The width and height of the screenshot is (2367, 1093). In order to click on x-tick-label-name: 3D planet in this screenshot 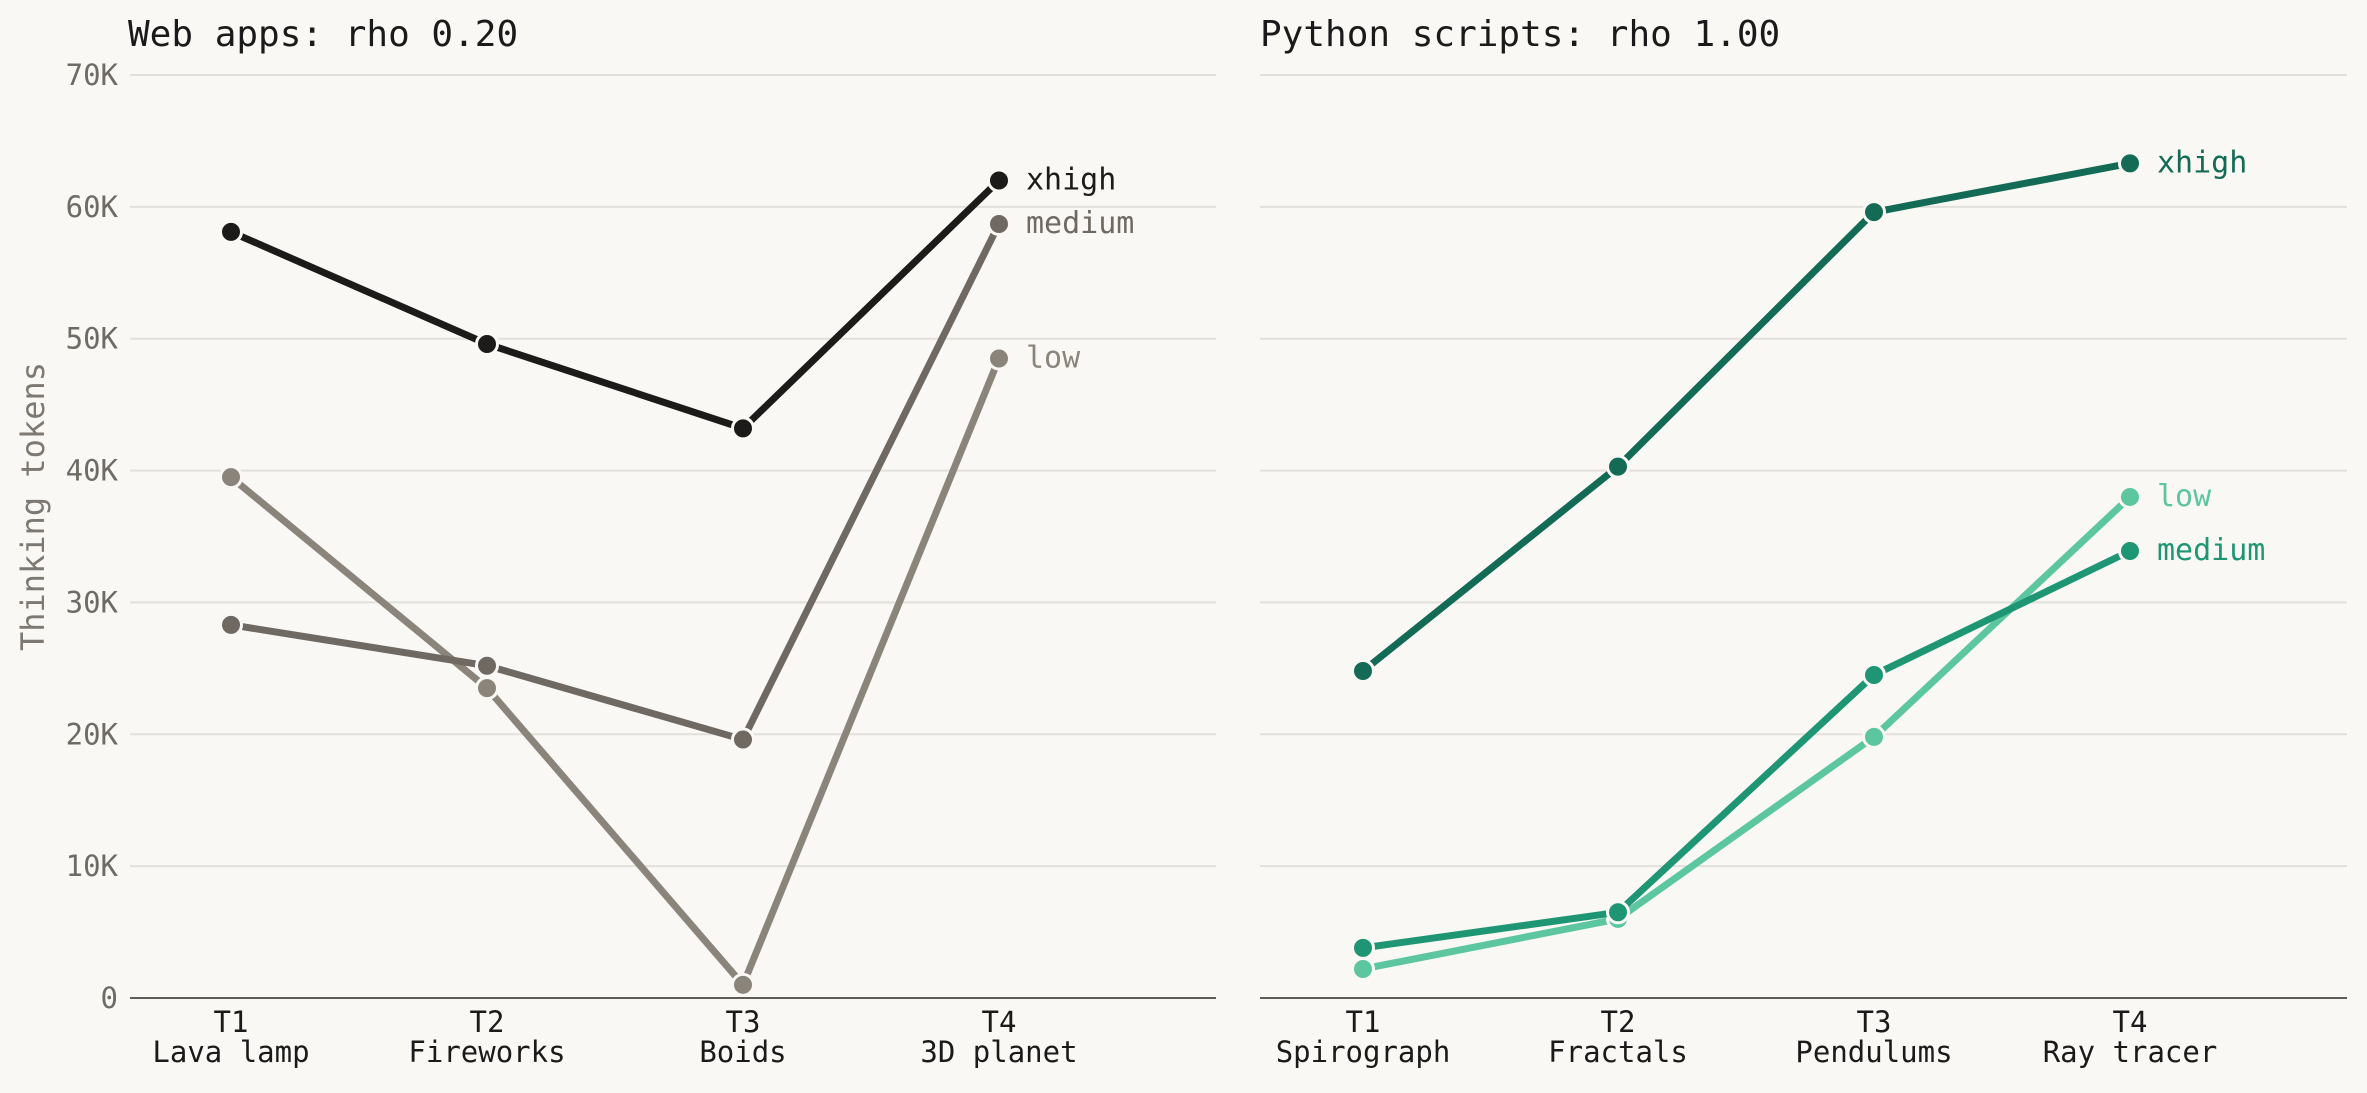, I will do `click(998, 1052)`.